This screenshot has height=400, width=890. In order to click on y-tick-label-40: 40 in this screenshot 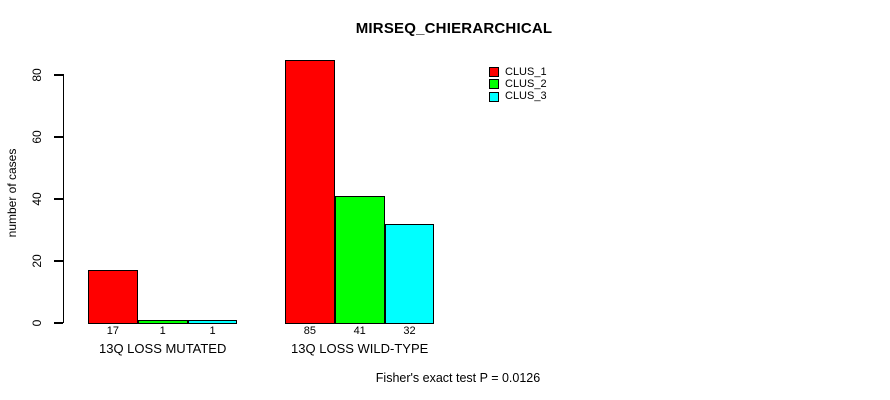, I will do `click(37, 199)`.